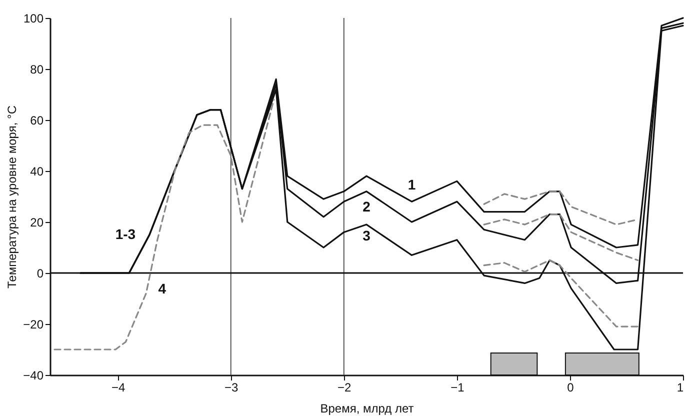  Describe the element at coordinates (680, 387) in the screenshot. I see `x-tick-label: 1` at that location.